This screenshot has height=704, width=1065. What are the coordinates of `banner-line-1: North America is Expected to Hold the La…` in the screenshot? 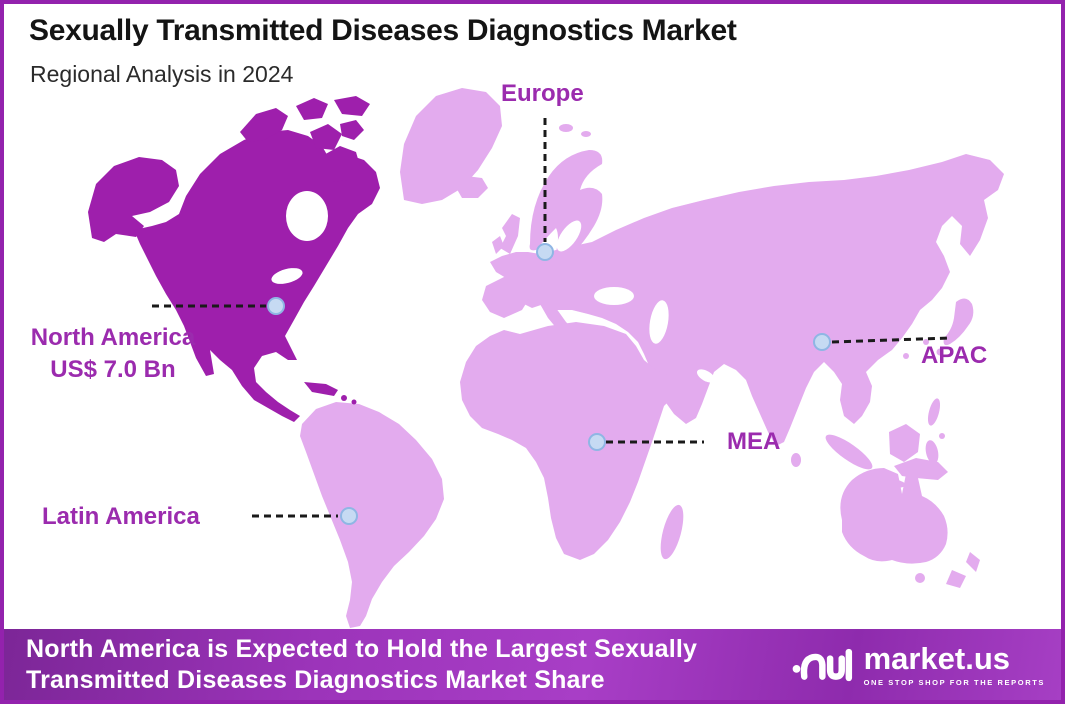 It's located at (362, 649).